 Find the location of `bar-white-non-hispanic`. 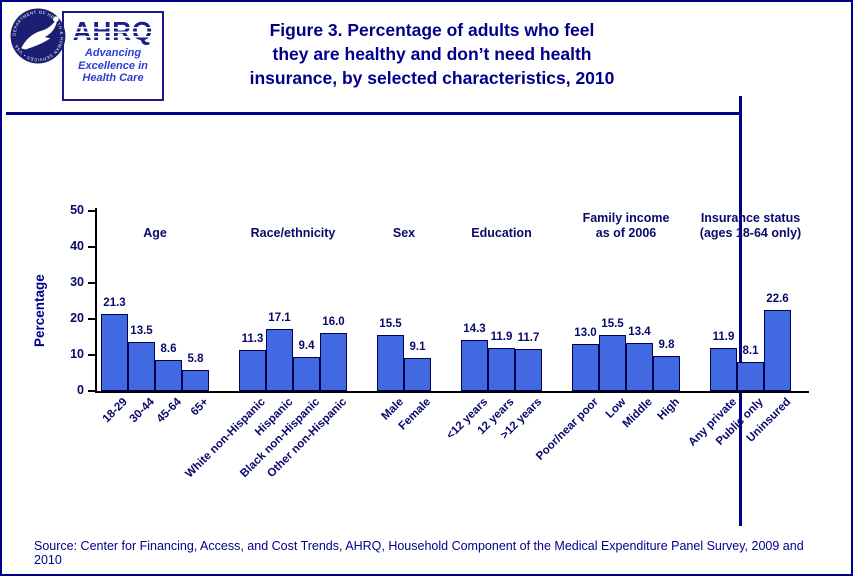

bar-white-non-hispanic is located at coordinates (252, 370).